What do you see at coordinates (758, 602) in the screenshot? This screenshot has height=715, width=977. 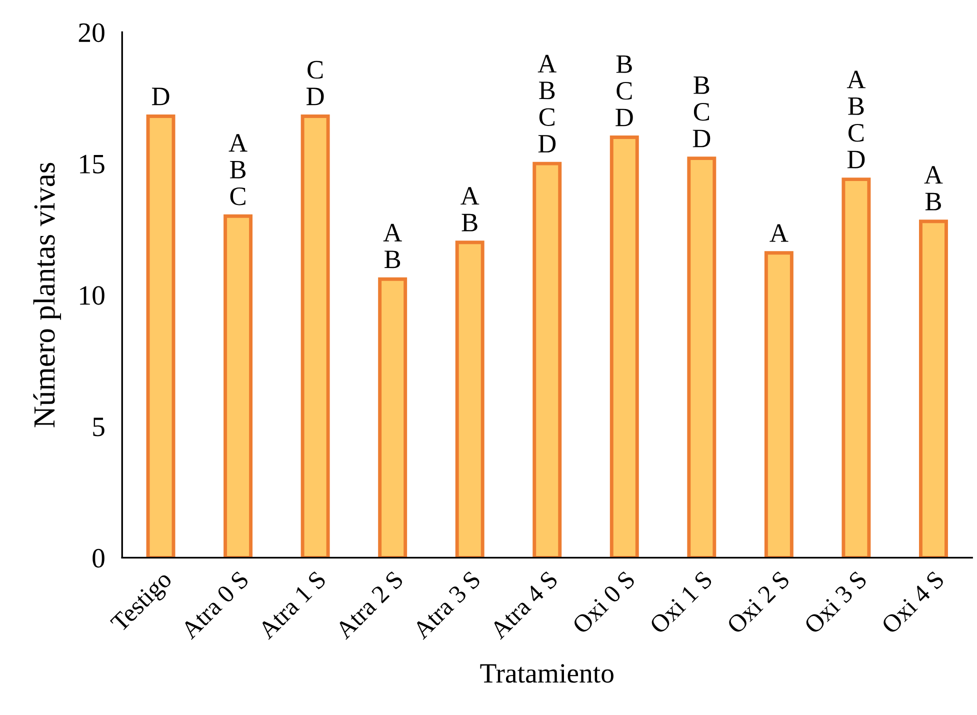 I see `x-tick-label: Oxi 2 S` at bounding box center [758, 602].